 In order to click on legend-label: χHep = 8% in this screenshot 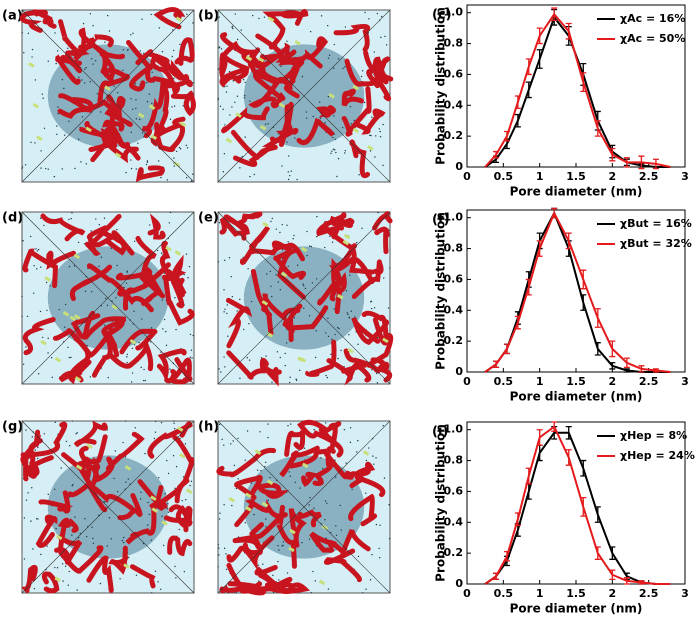, I will do `click(653, 435)`.